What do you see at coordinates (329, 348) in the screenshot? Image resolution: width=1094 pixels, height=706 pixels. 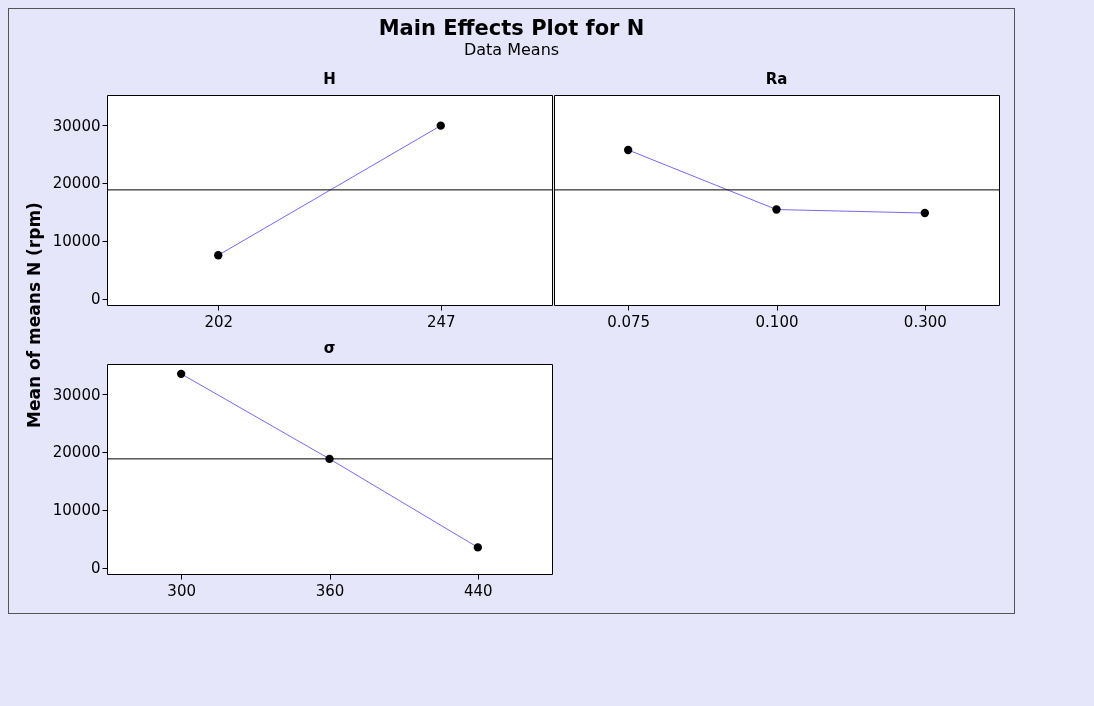 I see `chart-title: σ` at bounding box center [329, 348].